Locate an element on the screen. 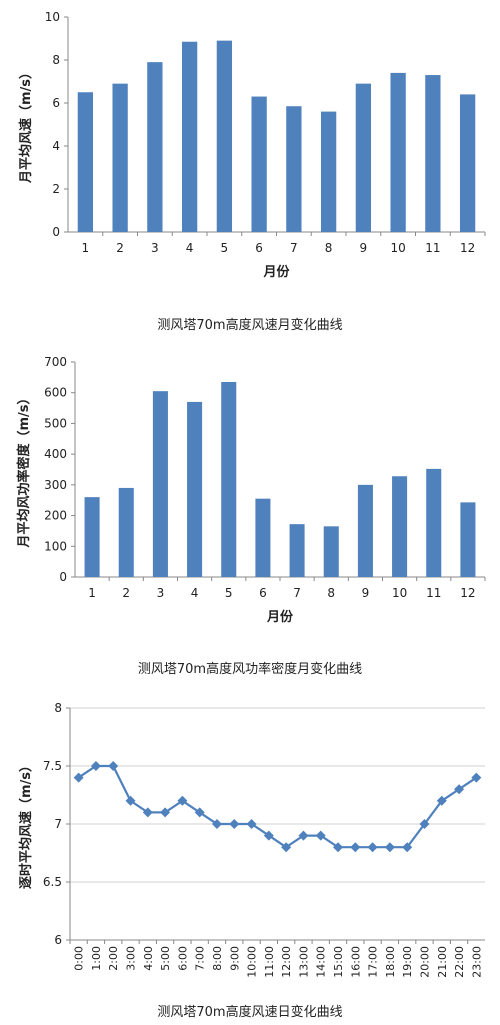 This screenshot has width=500, height=1025. chart-monthly-power-density-caption: 测风塔70m高度风功率密度月变化曲线 is located at coordinates (250, 669).